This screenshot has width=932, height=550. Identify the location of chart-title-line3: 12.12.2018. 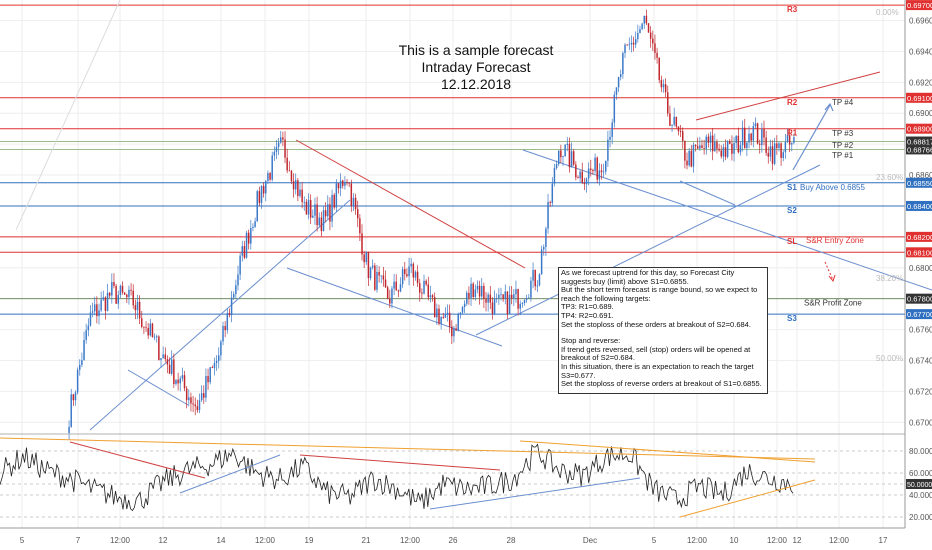
(476, 84).